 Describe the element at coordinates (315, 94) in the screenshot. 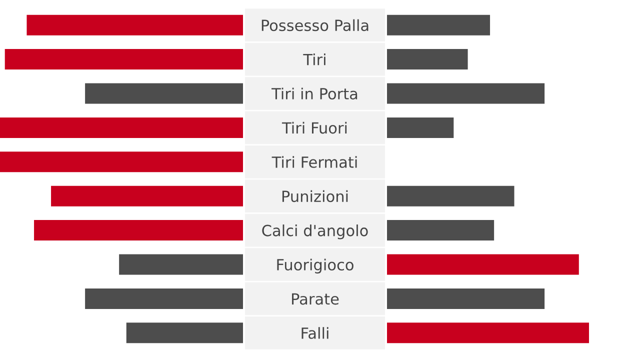

I see `y-tick-label: Tiri in Porta` at that location.